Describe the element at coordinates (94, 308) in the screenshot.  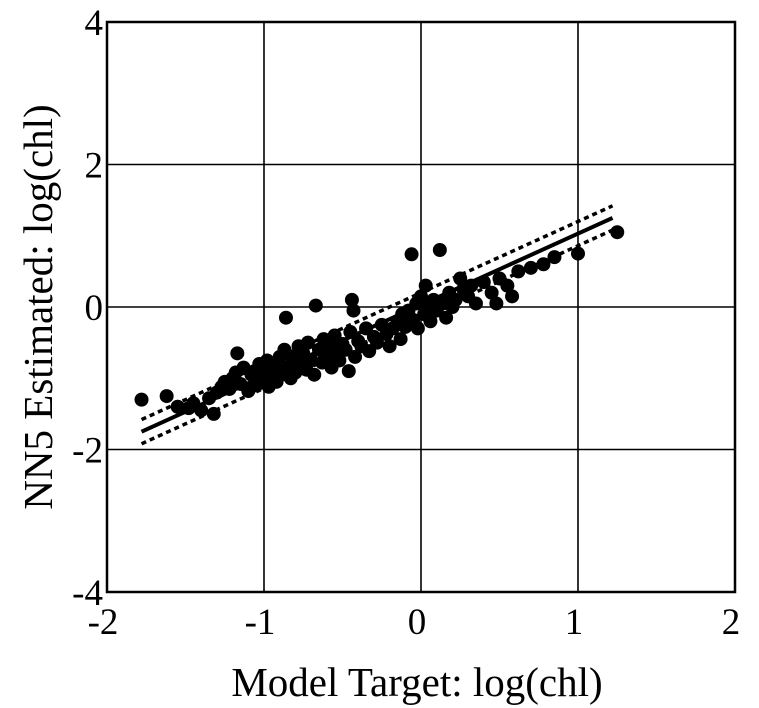
I see `y-tick-label: 0` at that location.